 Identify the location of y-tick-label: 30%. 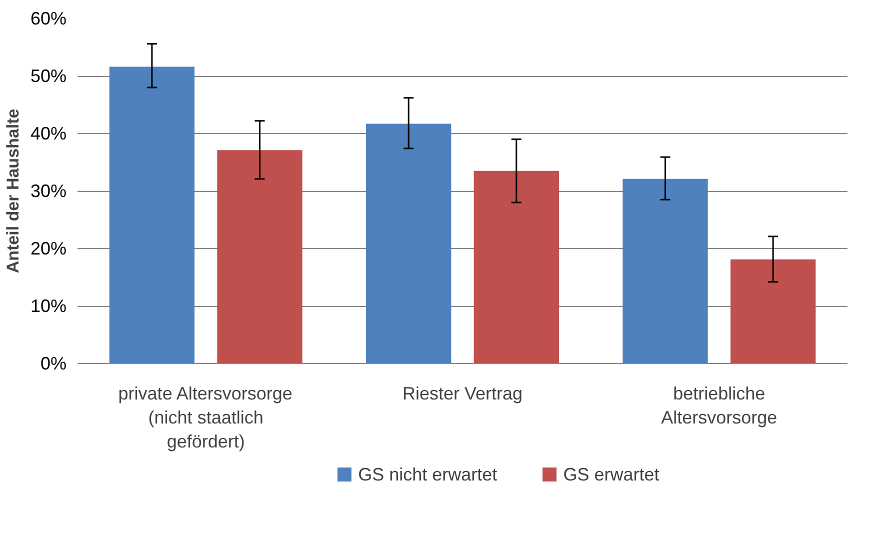
(48, 191).